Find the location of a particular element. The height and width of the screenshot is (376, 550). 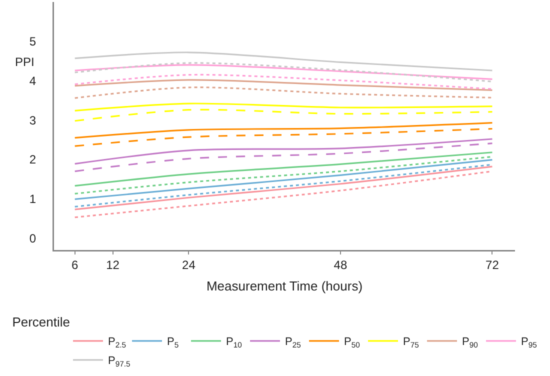

legend-label: P$_{95}$ is located at coordinates (529, 343).